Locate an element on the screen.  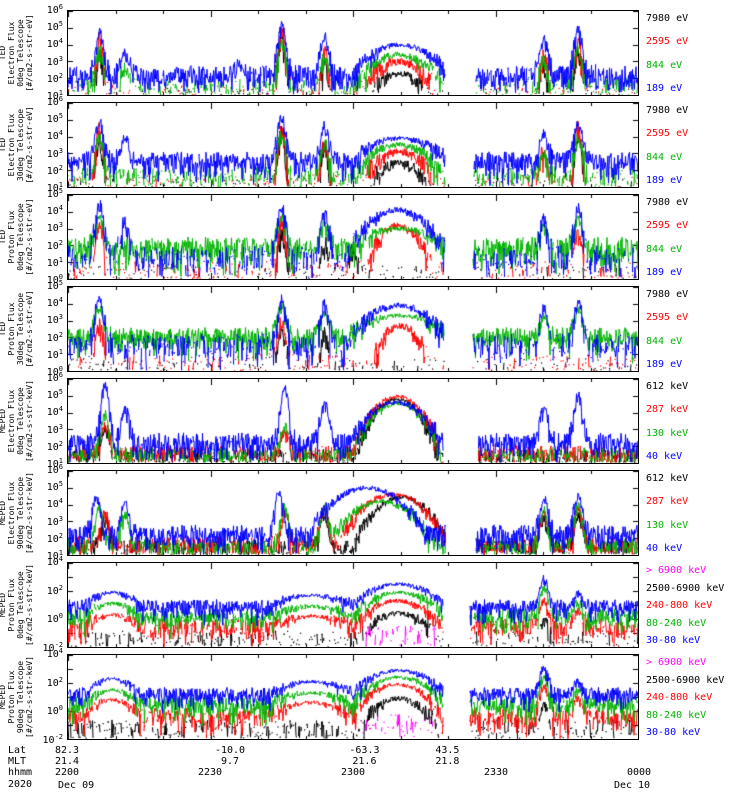
mlt-value: 21.8 is located at coordinates (447, 761).